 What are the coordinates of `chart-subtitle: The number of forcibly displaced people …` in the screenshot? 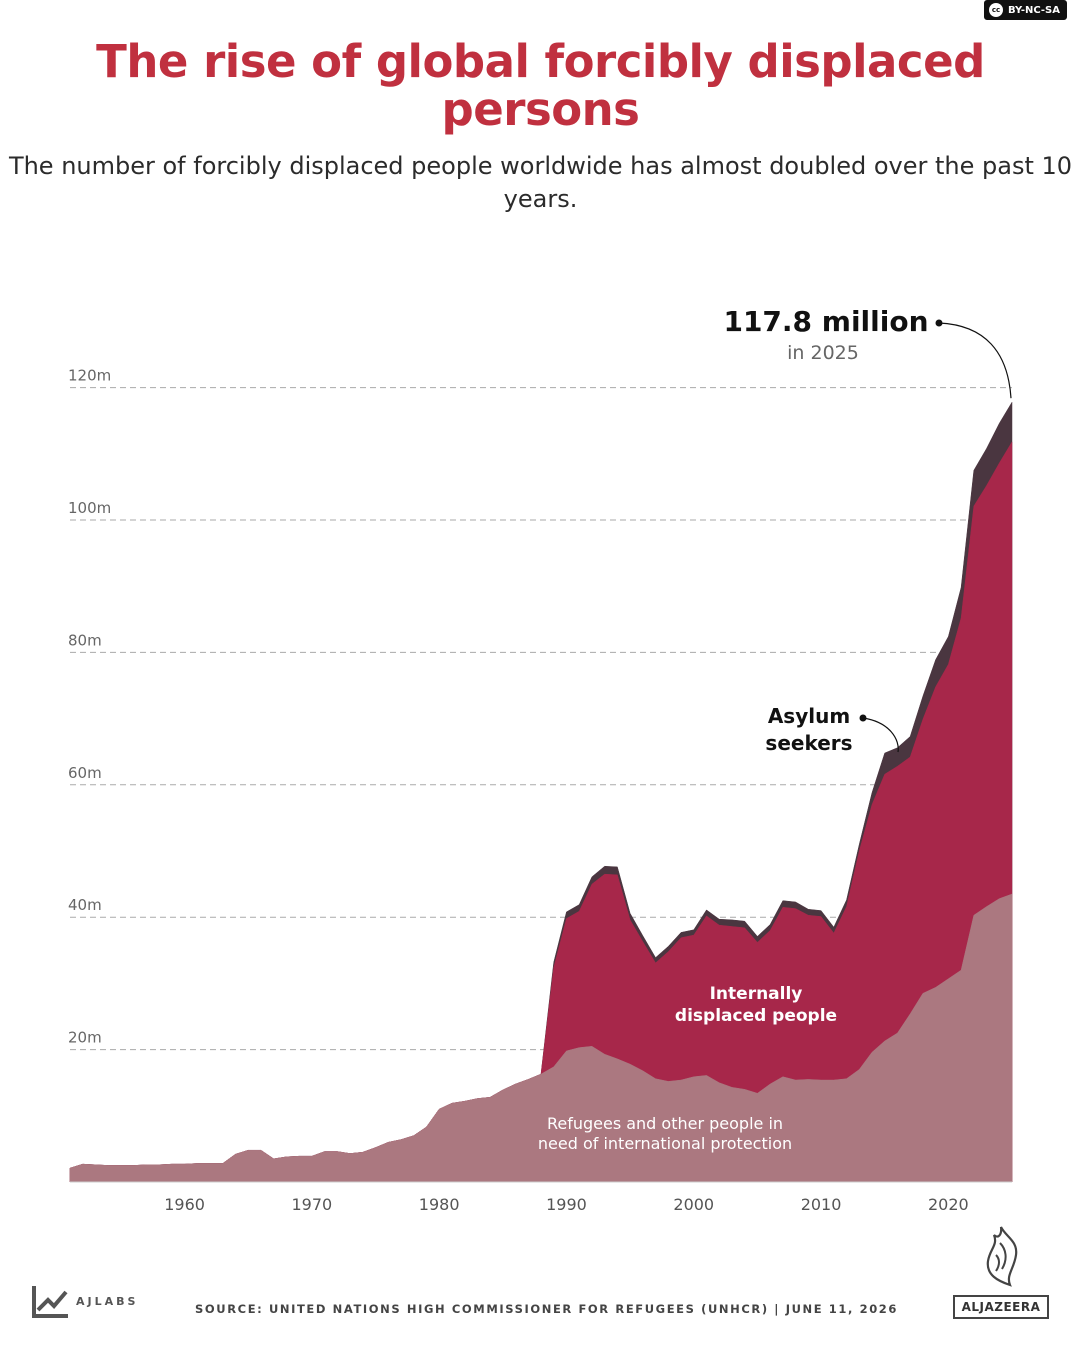 It's located at (540, 182).